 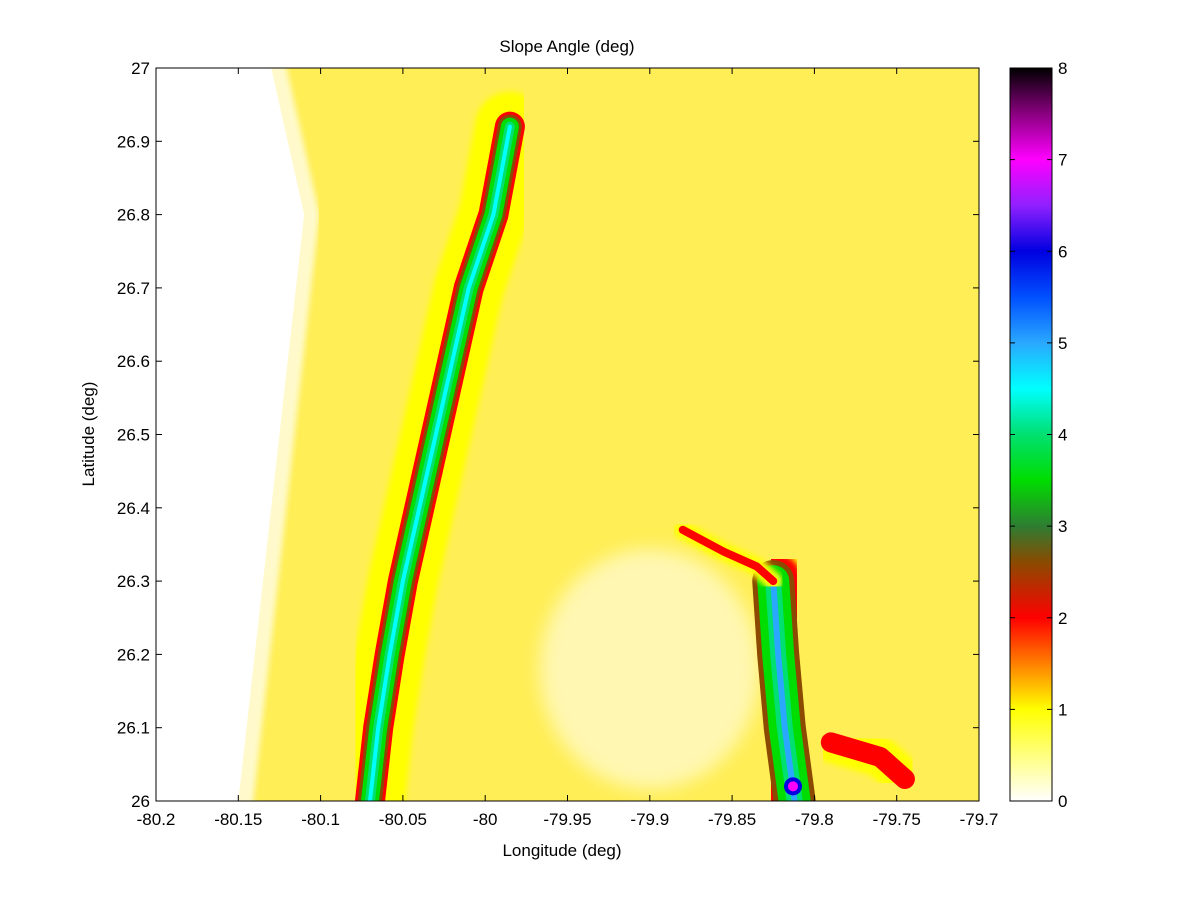 What do you see at coordinates (133, 435) in the screenshot?
I see `y-tick-label: 26.5` at bounding box center [133, 435].